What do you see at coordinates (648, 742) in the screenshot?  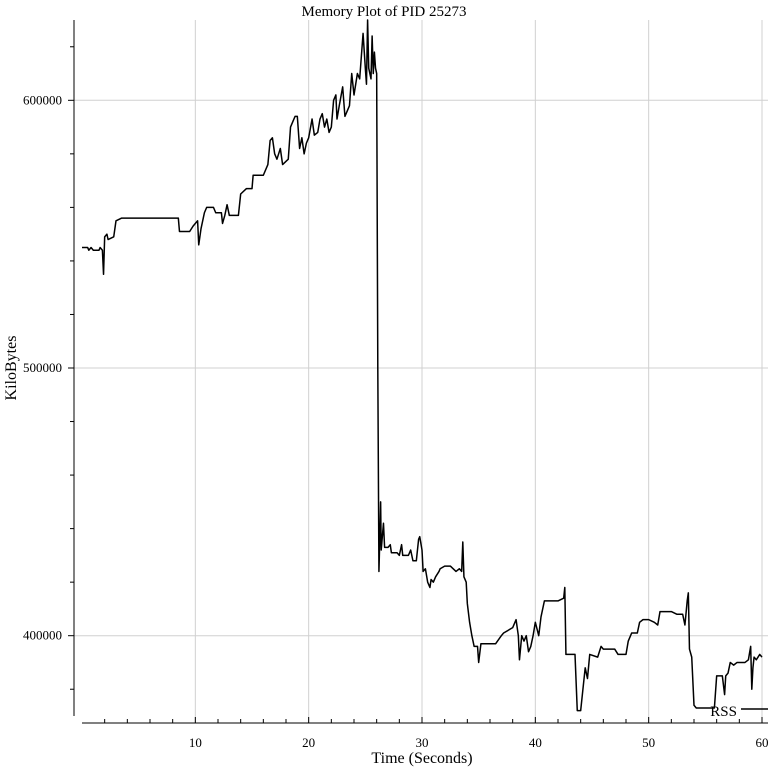 I see `x-tick-label: 50` at bounding box center [648, 742].